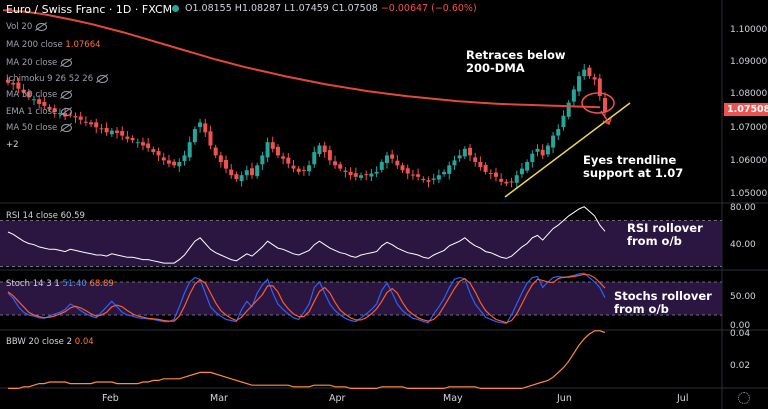 This screenshot has height=409, width=768. What do you see at coordinates (50, 342) in the screenshot?
I see `bbw-title: BBW 20 close 2 0.04` at bounding box center [50, 342].